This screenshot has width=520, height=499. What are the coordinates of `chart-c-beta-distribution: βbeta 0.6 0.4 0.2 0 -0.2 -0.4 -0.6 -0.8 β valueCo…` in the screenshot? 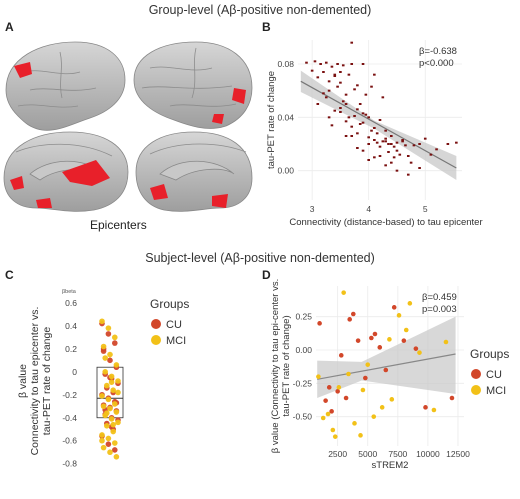 It's located at (103, 379).